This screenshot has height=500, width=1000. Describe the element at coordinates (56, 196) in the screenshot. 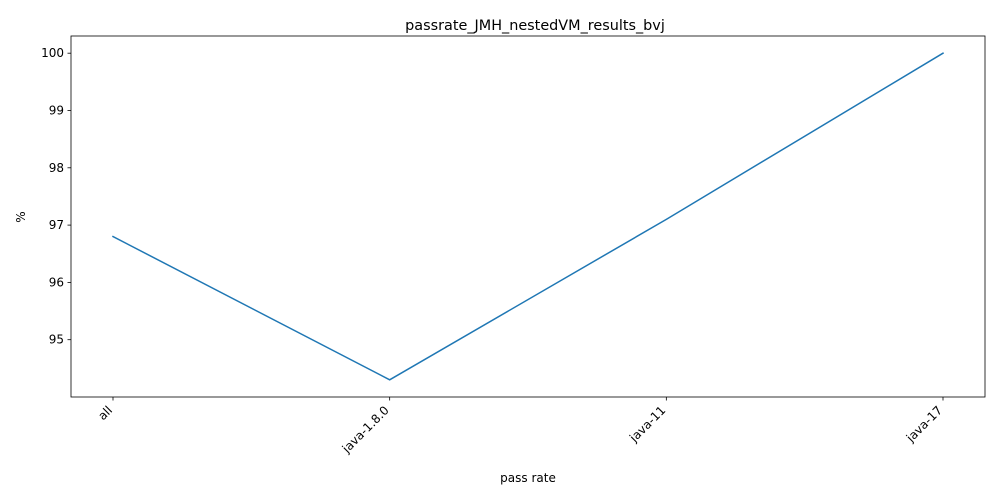

I see `y-axis: 95 96 97 98 99 100` at that location.